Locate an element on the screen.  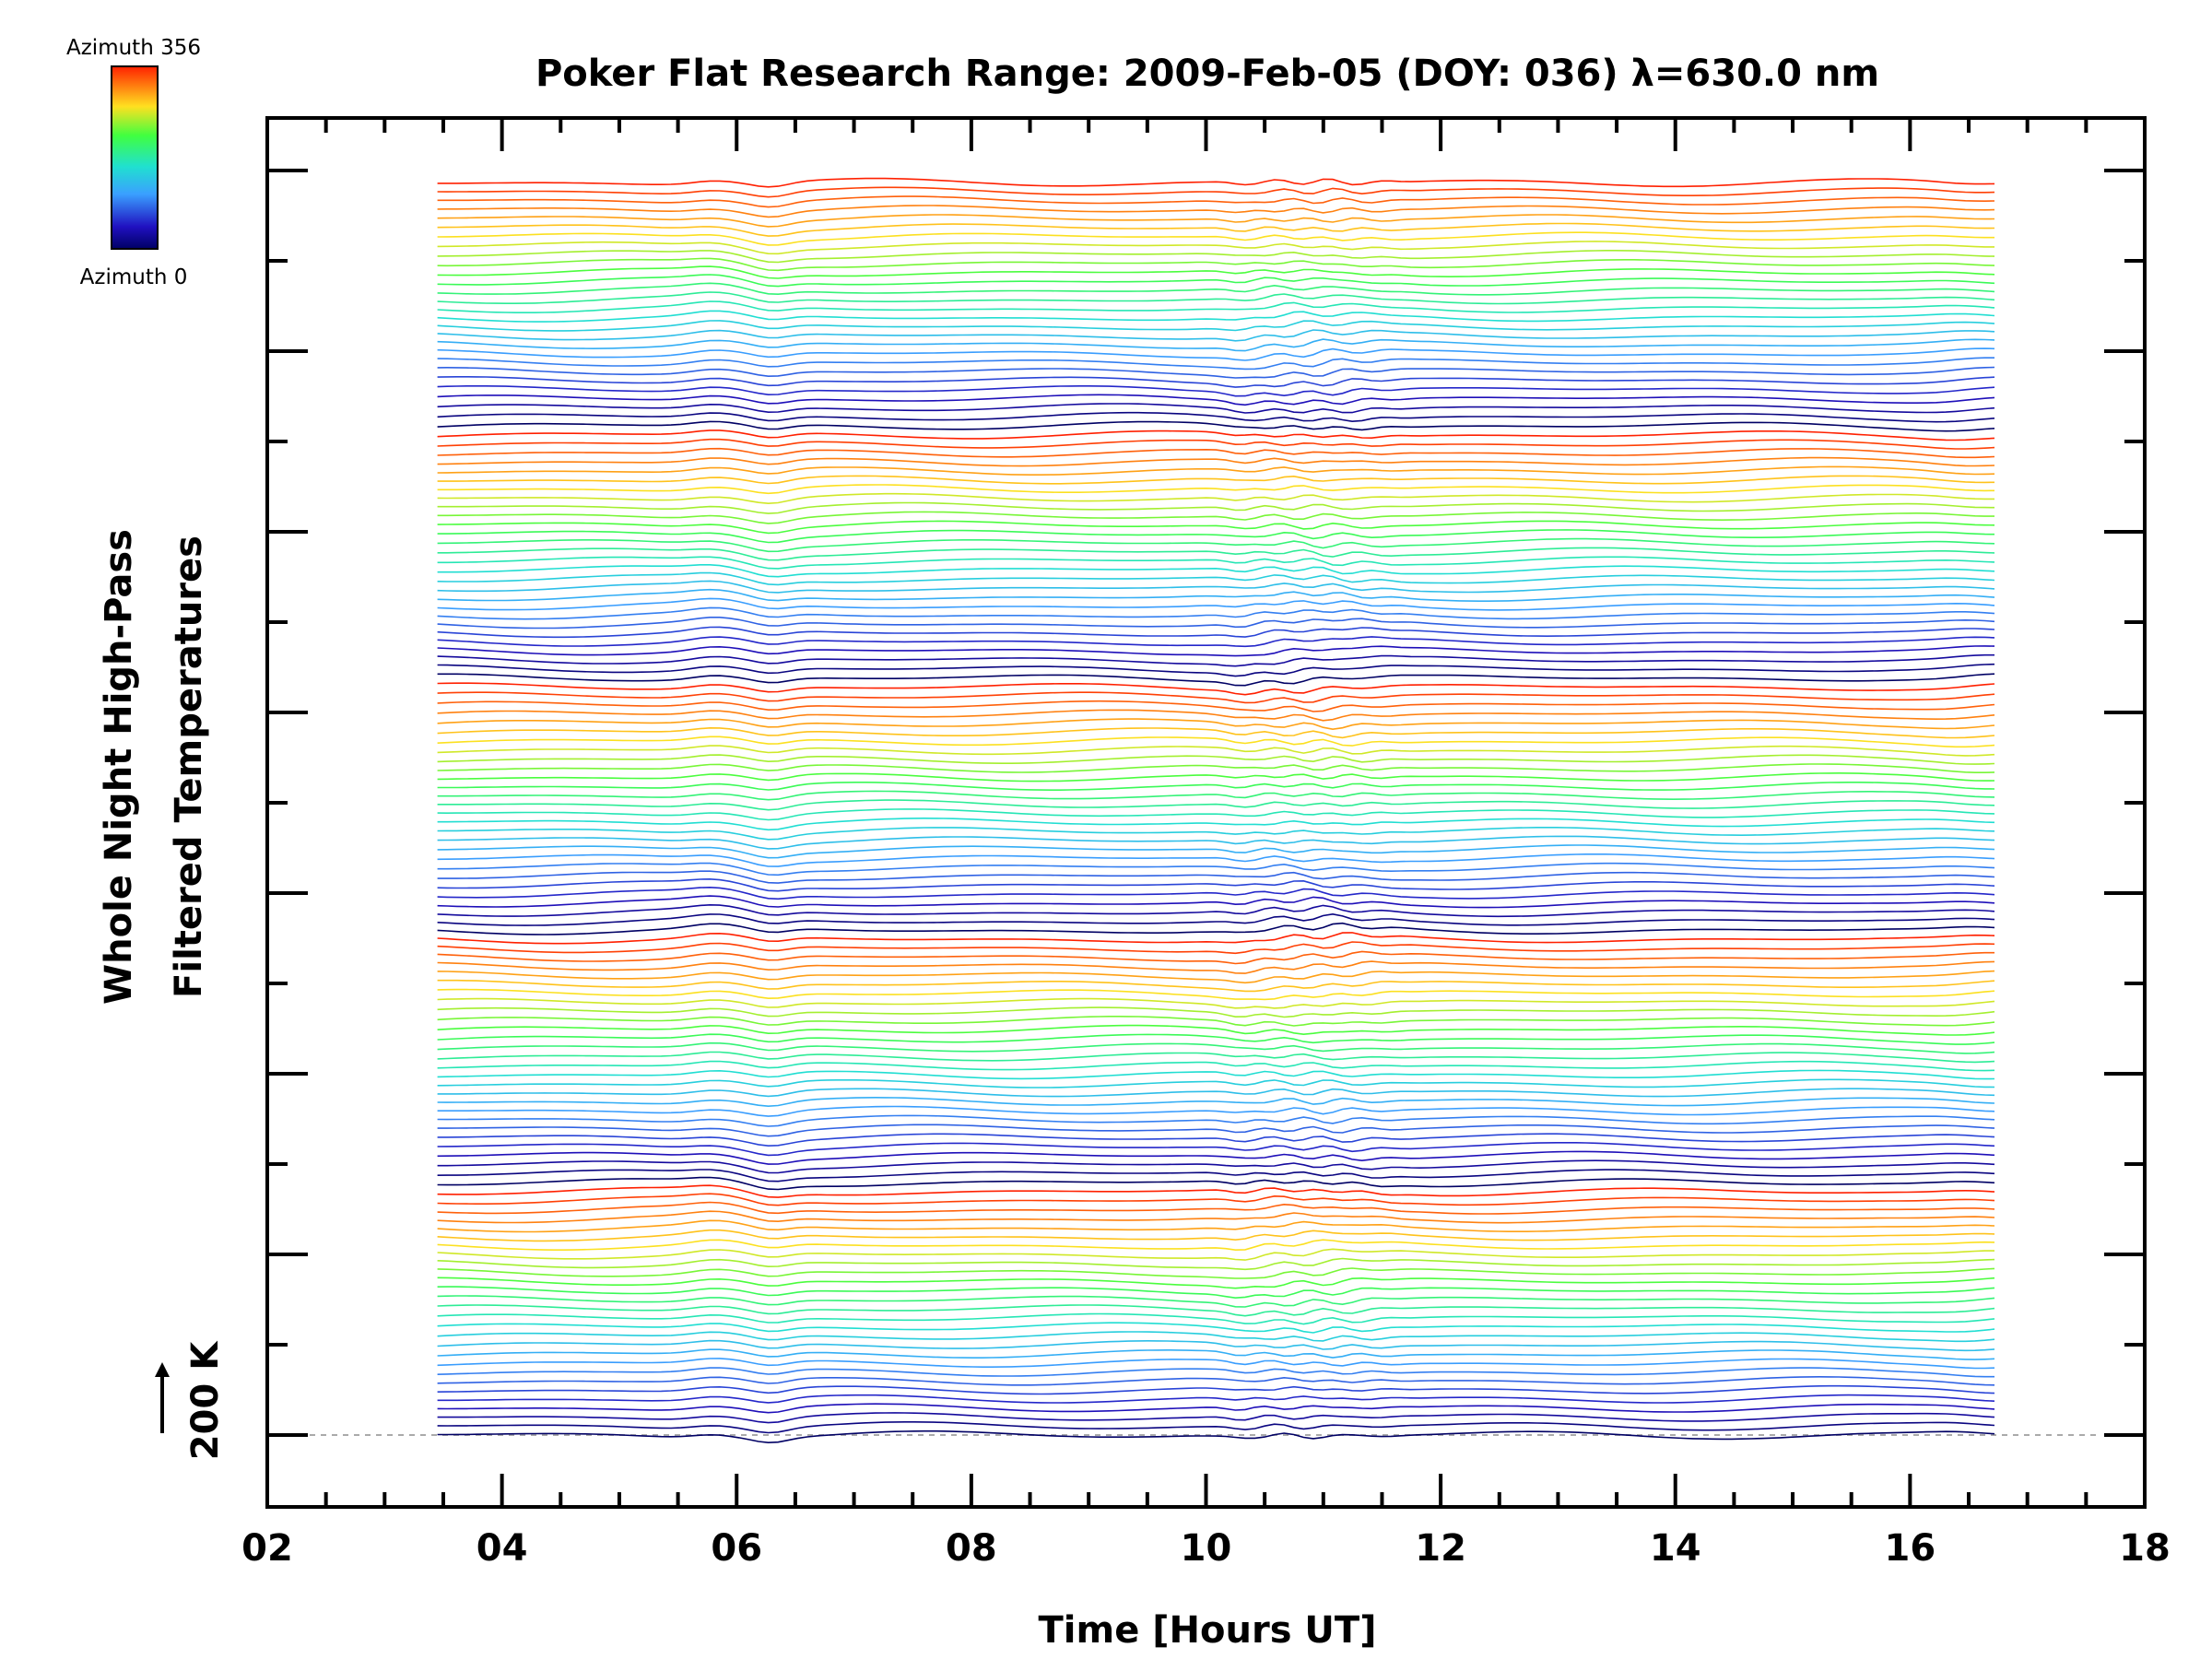
y-axis-label-line1: Whole Night High-Pass is located at coordinates (119, 767).